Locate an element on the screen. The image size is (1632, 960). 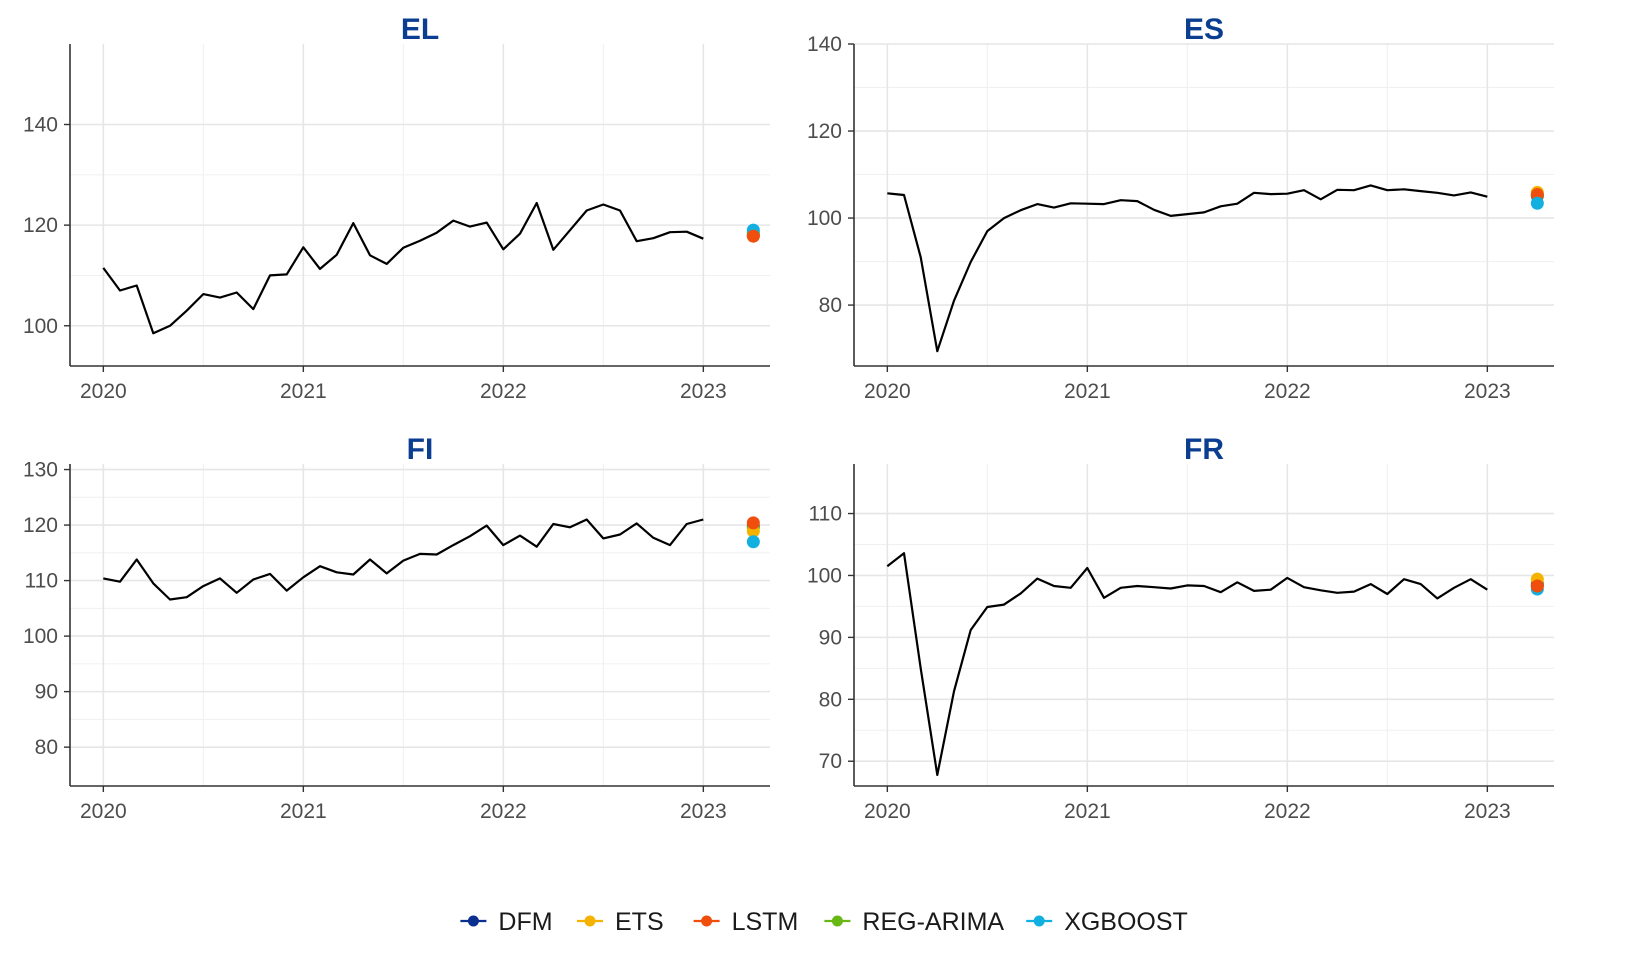
legend-item-ets: ETS is located at coordinates (620, 922).